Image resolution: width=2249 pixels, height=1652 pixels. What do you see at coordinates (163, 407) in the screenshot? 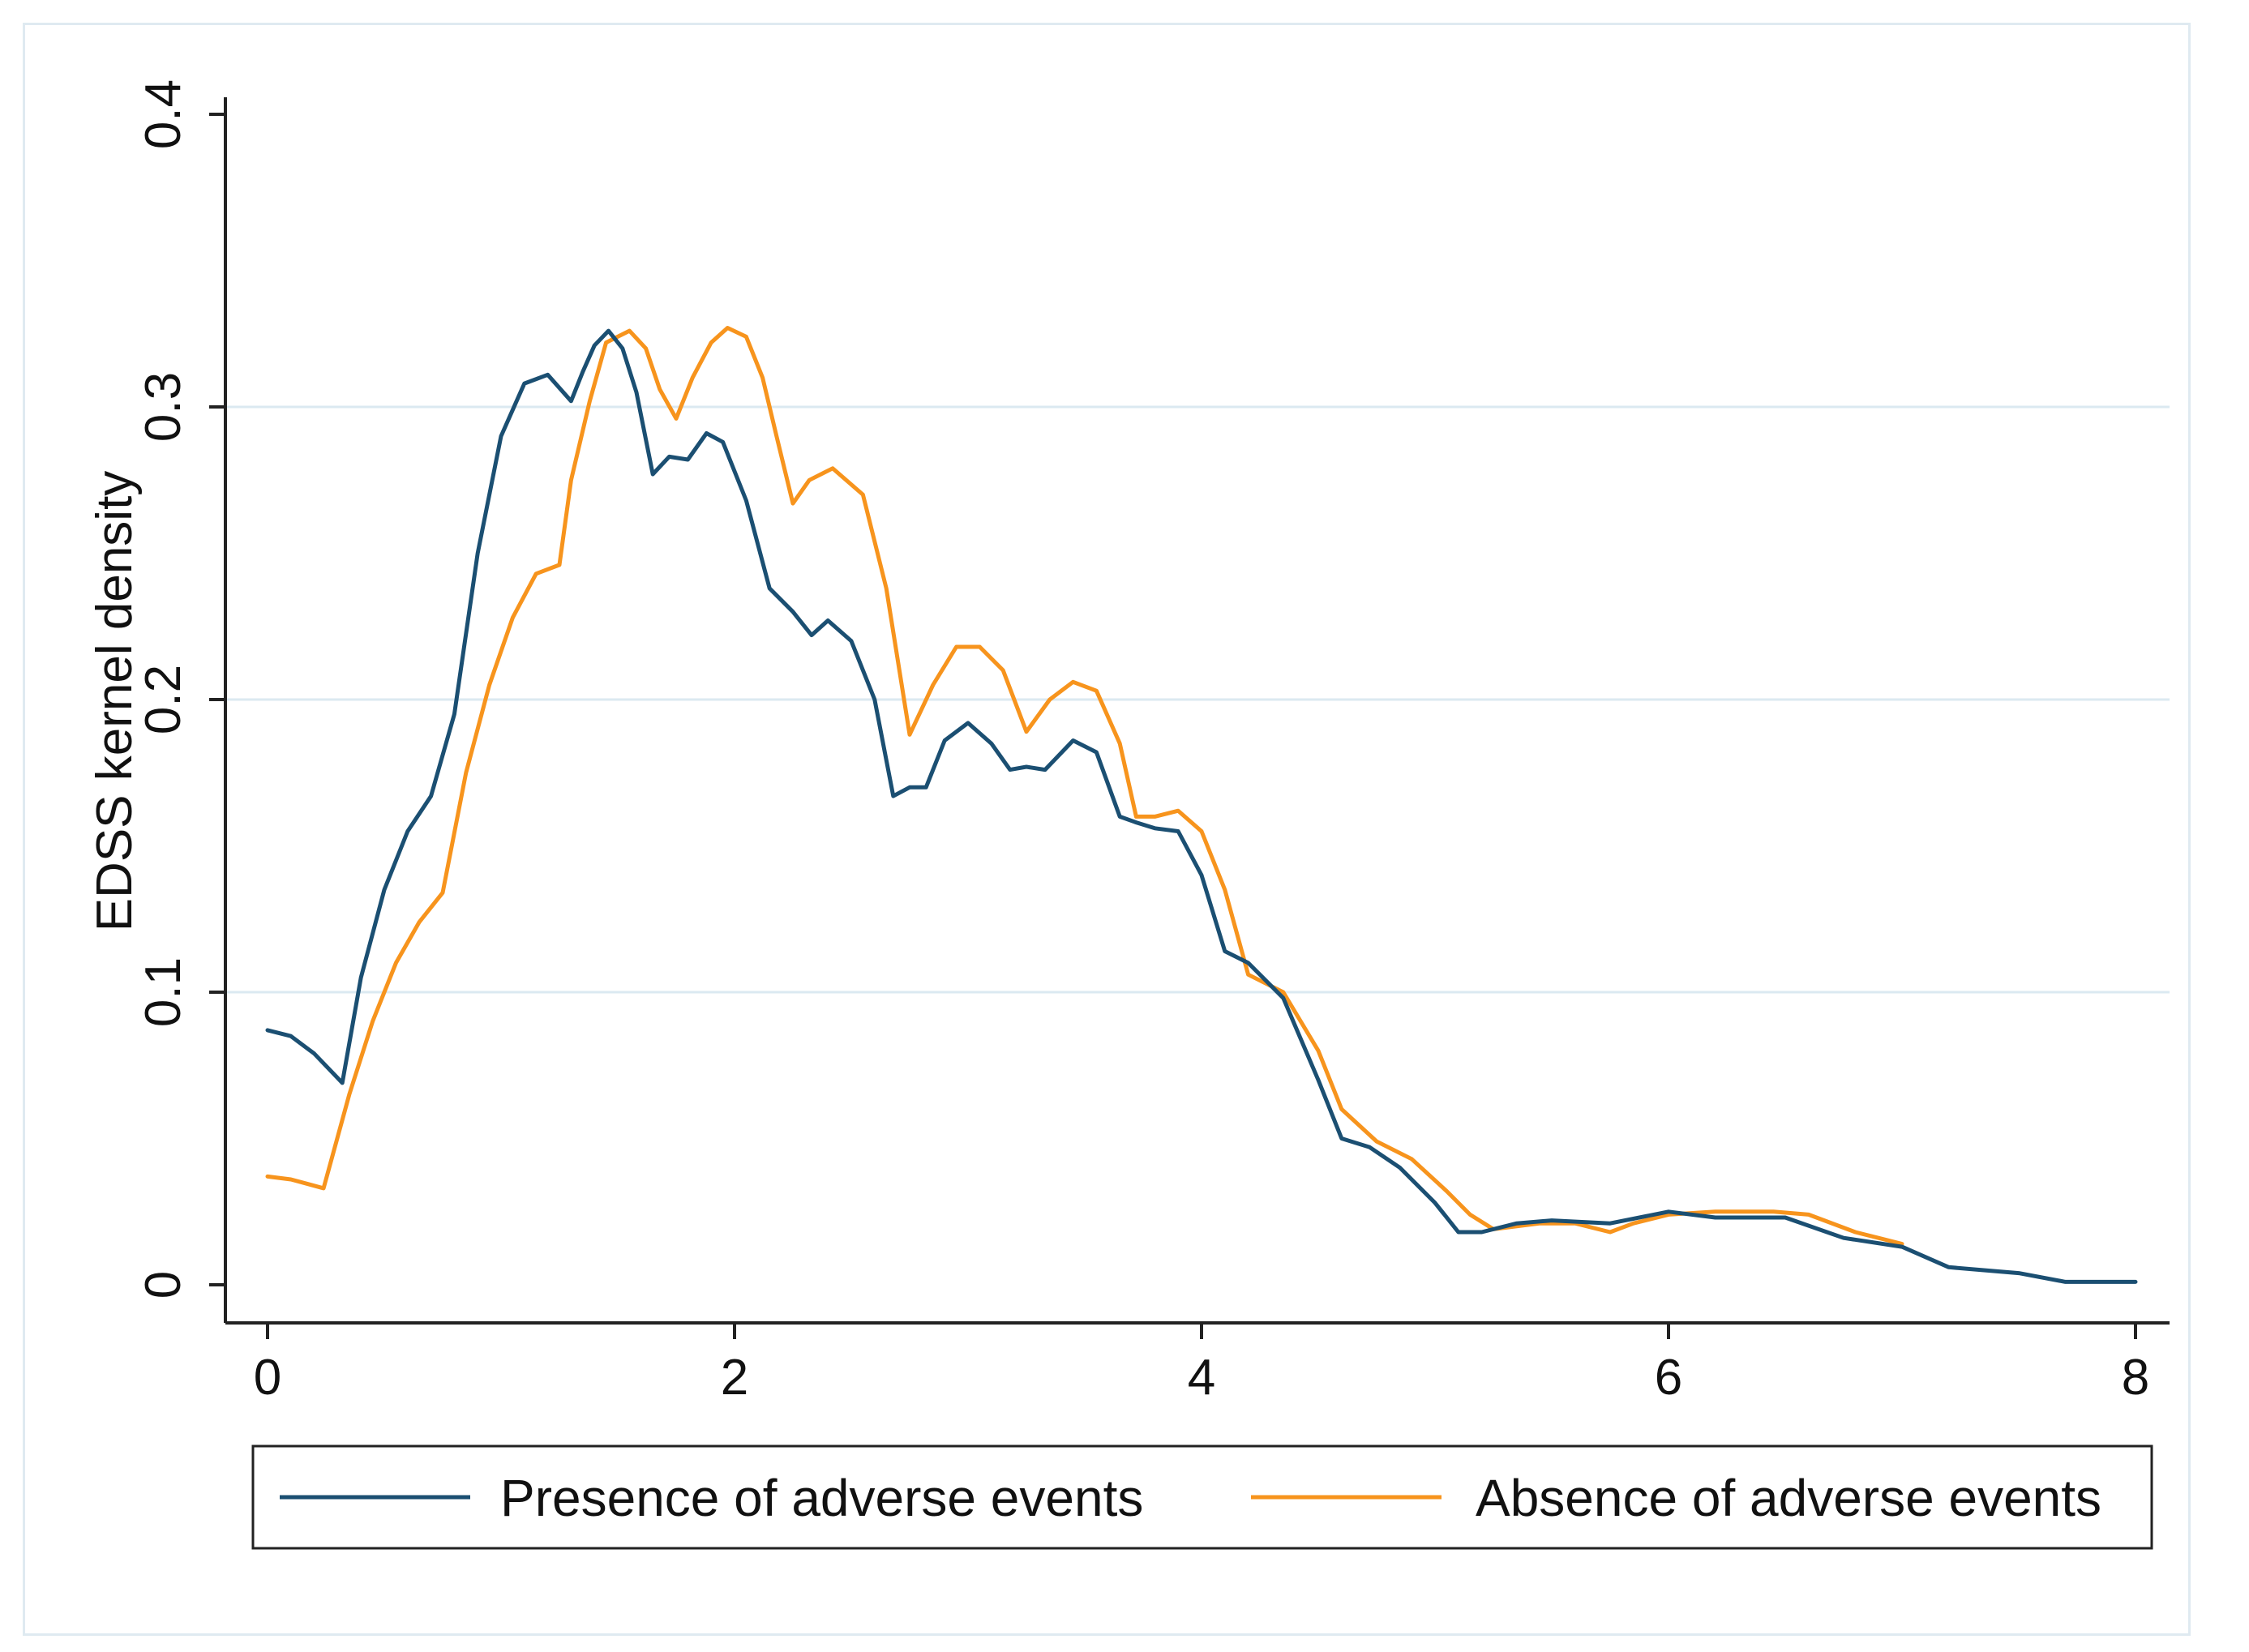
I see `y-tick-label-3: 0.3` at bounding box center [163, 407].